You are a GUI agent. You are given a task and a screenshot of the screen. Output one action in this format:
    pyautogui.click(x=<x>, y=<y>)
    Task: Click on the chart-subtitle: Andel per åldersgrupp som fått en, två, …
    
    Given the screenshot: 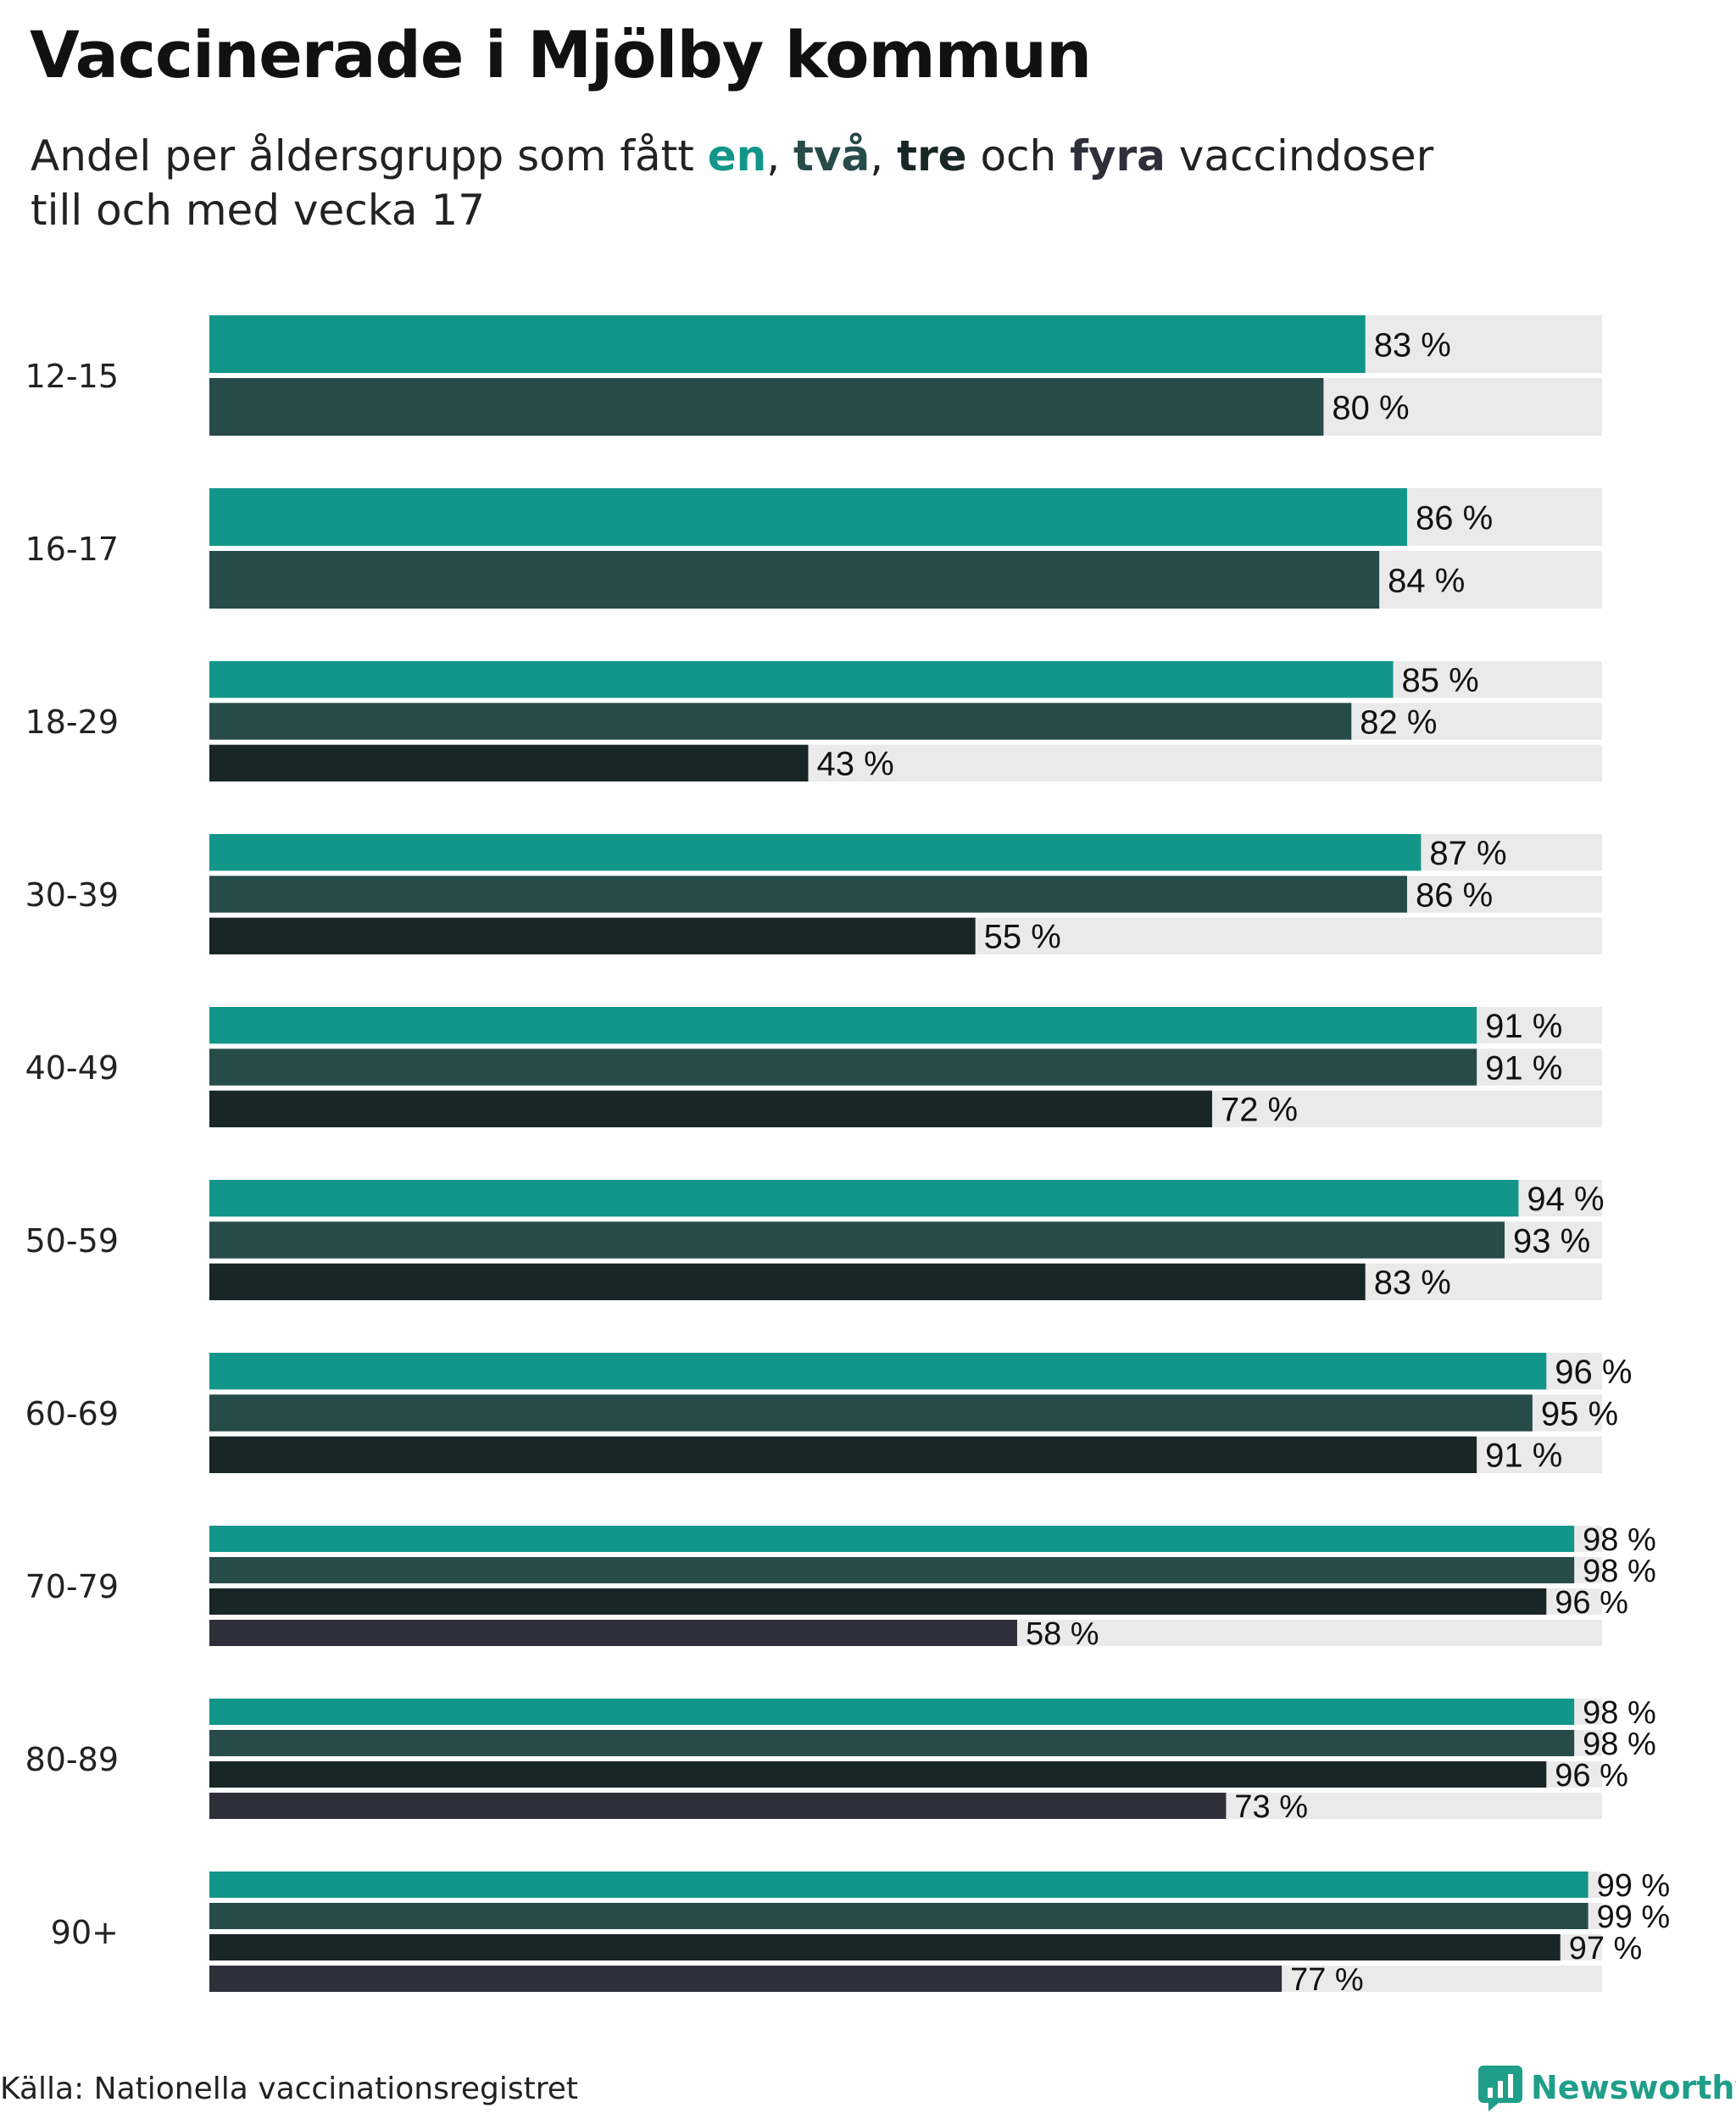 What is the action you would take?
    pyautogui.click(x=732, y=183)
    